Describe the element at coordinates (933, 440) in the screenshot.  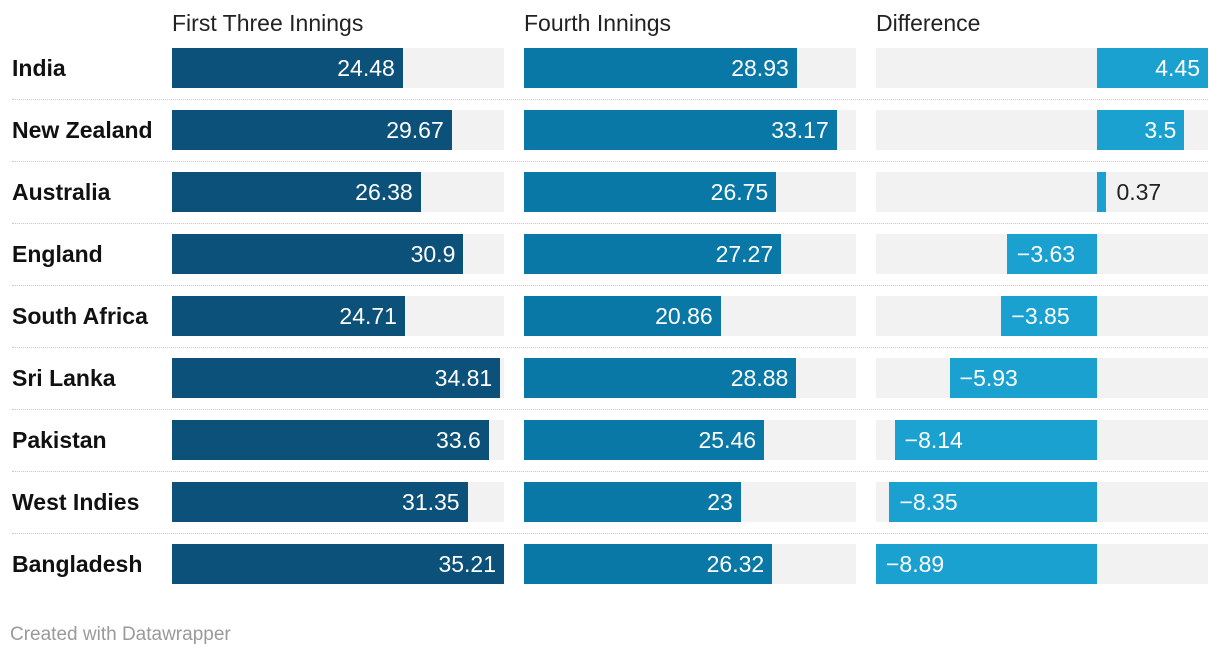
I see `value-label-difference-pakistan: −8.14` at that location.